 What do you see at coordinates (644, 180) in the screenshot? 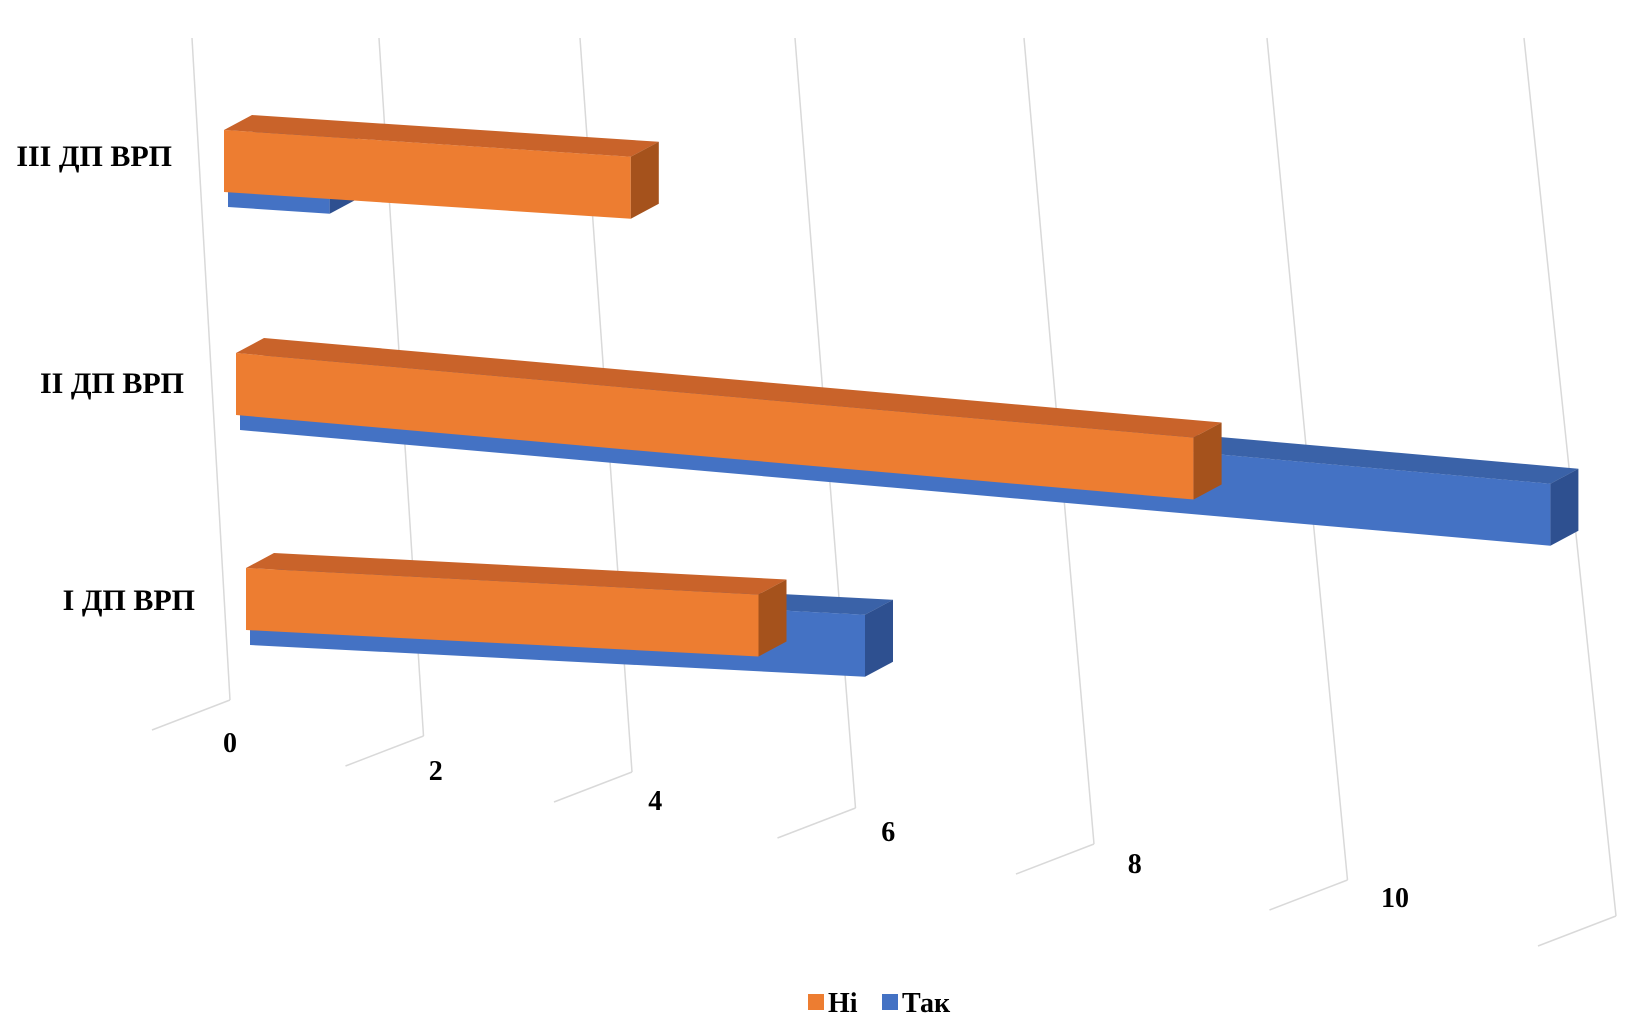
I see `bar-ііі-дп-врп-ni-side` at bounding box center [644, 180].